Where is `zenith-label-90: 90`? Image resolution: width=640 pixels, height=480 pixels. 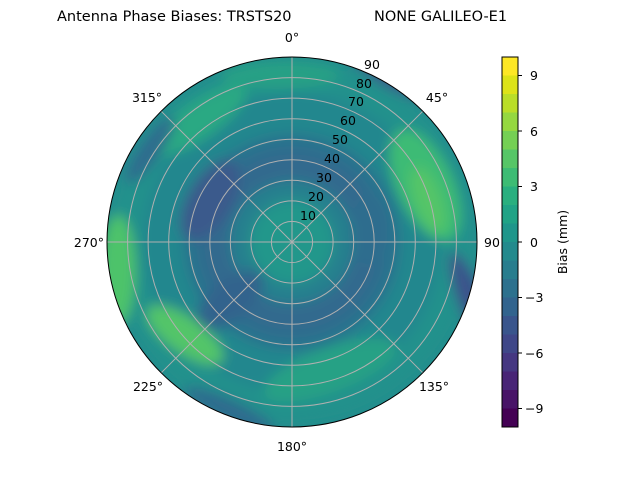
zenith-label-90: 90 is located at coordinates (372, 64).